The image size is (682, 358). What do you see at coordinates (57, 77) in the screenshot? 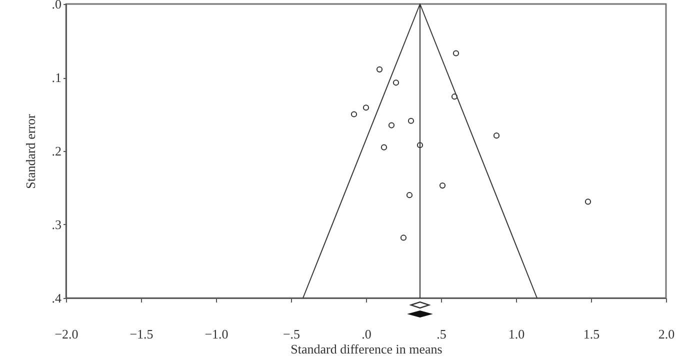
I see `y-tick-label: .1` at bounding box center [57, 77].